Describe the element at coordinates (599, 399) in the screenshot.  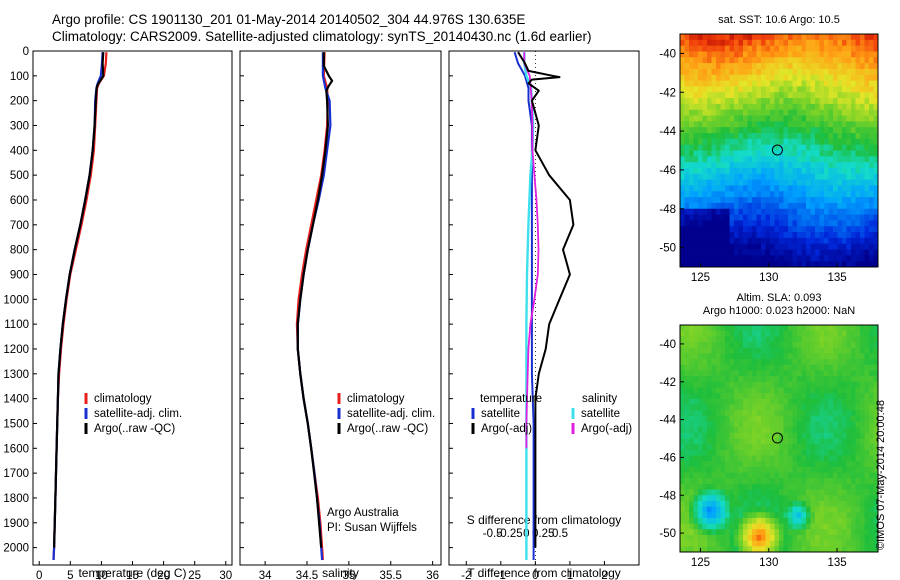
I see `diff-legend-header-sal: salinity` at that location.